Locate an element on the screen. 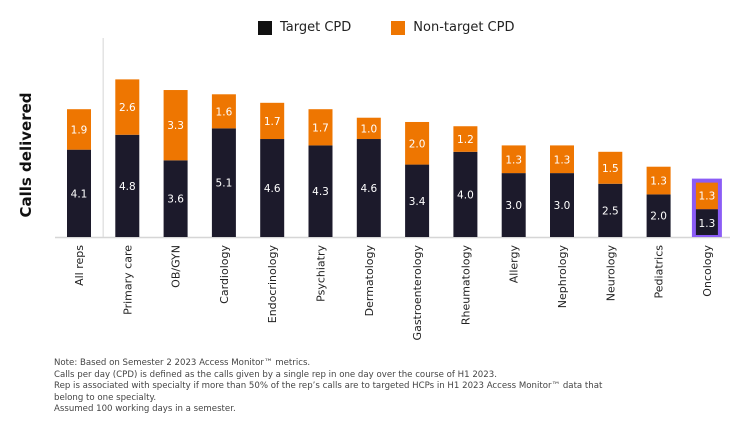 This screenshot has height=431, width=750. bar-group-rheumatology: 4.0 1.2 Rheumatology is located at coordinates (465, 226).